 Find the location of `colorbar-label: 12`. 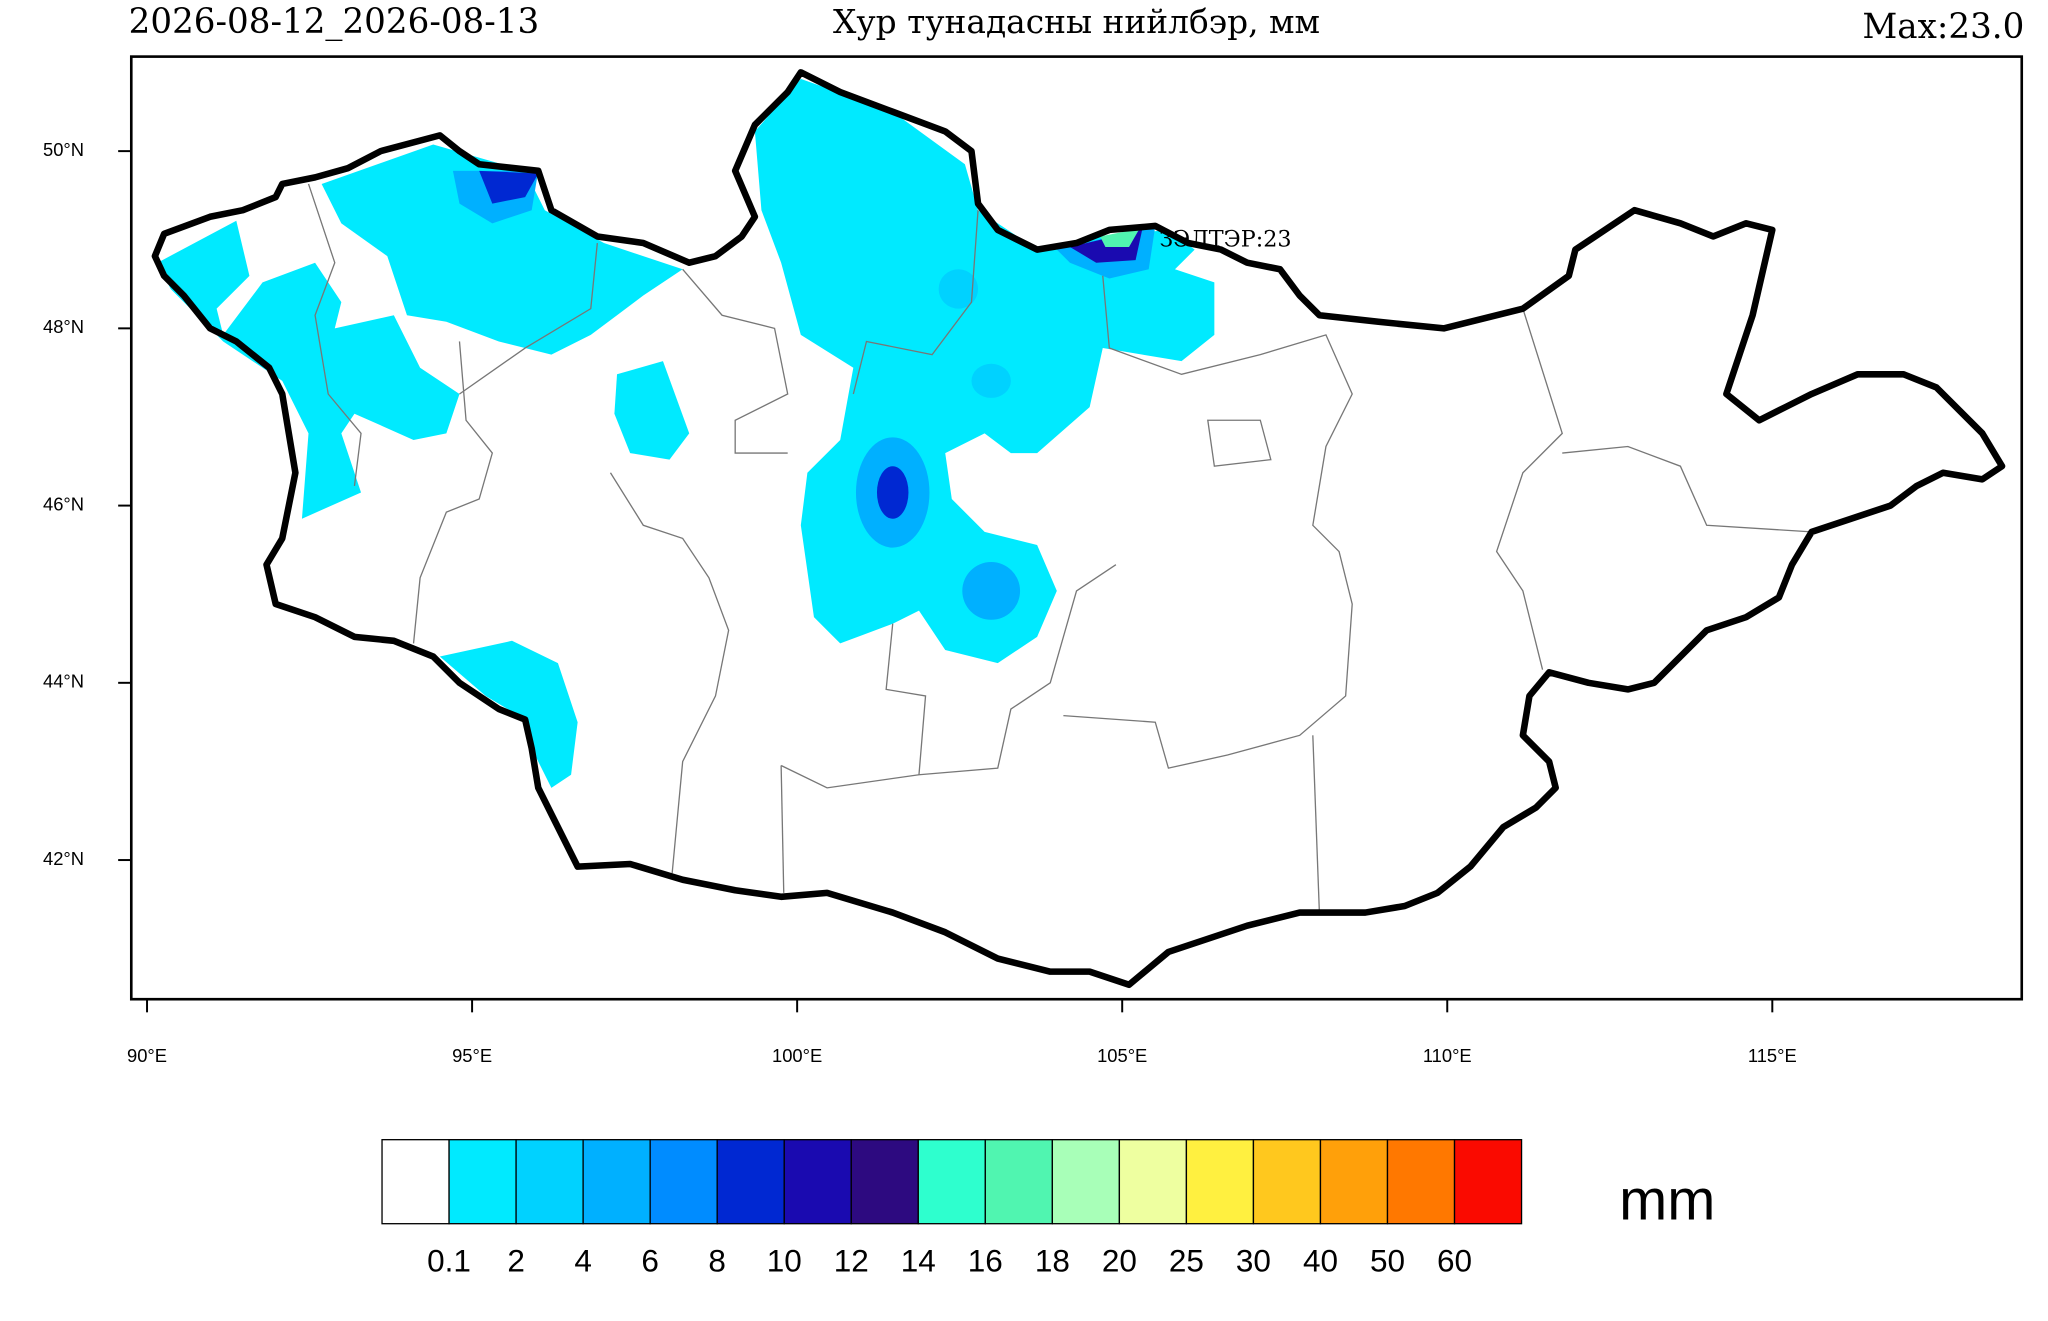

colorbar-label: 12 is located at coordinates (851, 1260).